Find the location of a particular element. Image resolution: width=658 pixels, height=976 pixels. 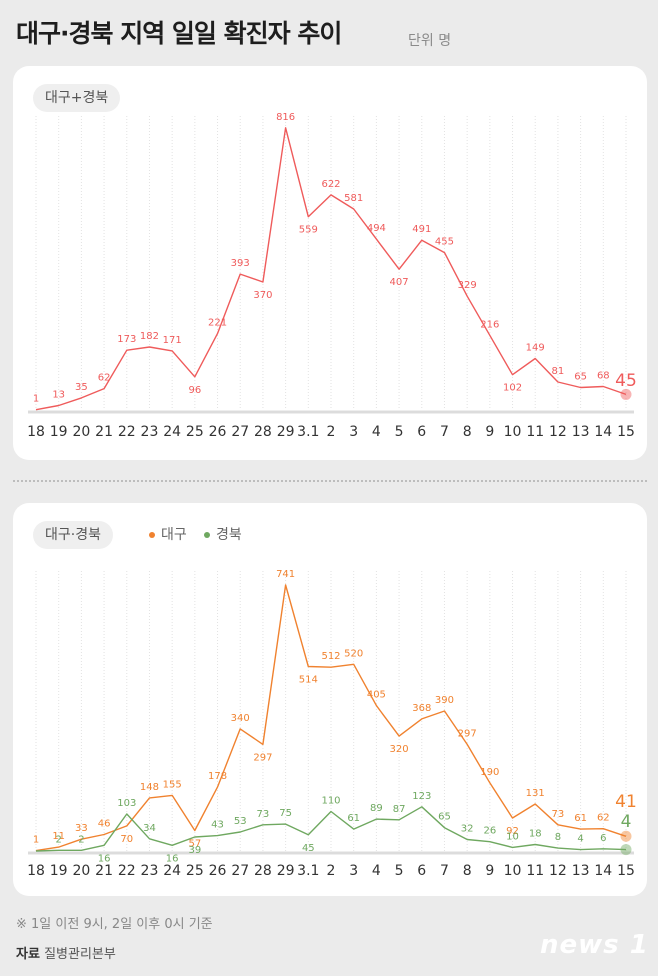

daegu-data-label: 11 is located at coordinates (58, 836).